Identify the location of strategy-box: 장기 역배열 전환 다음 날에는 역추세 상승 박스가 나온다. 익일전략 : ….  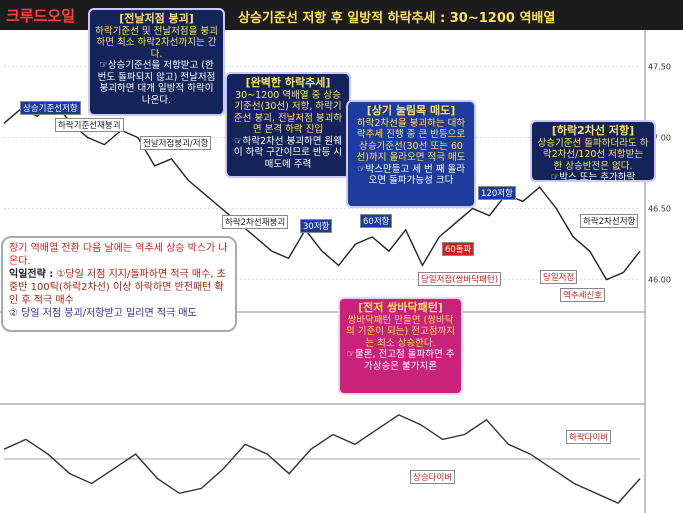
(119, 284).